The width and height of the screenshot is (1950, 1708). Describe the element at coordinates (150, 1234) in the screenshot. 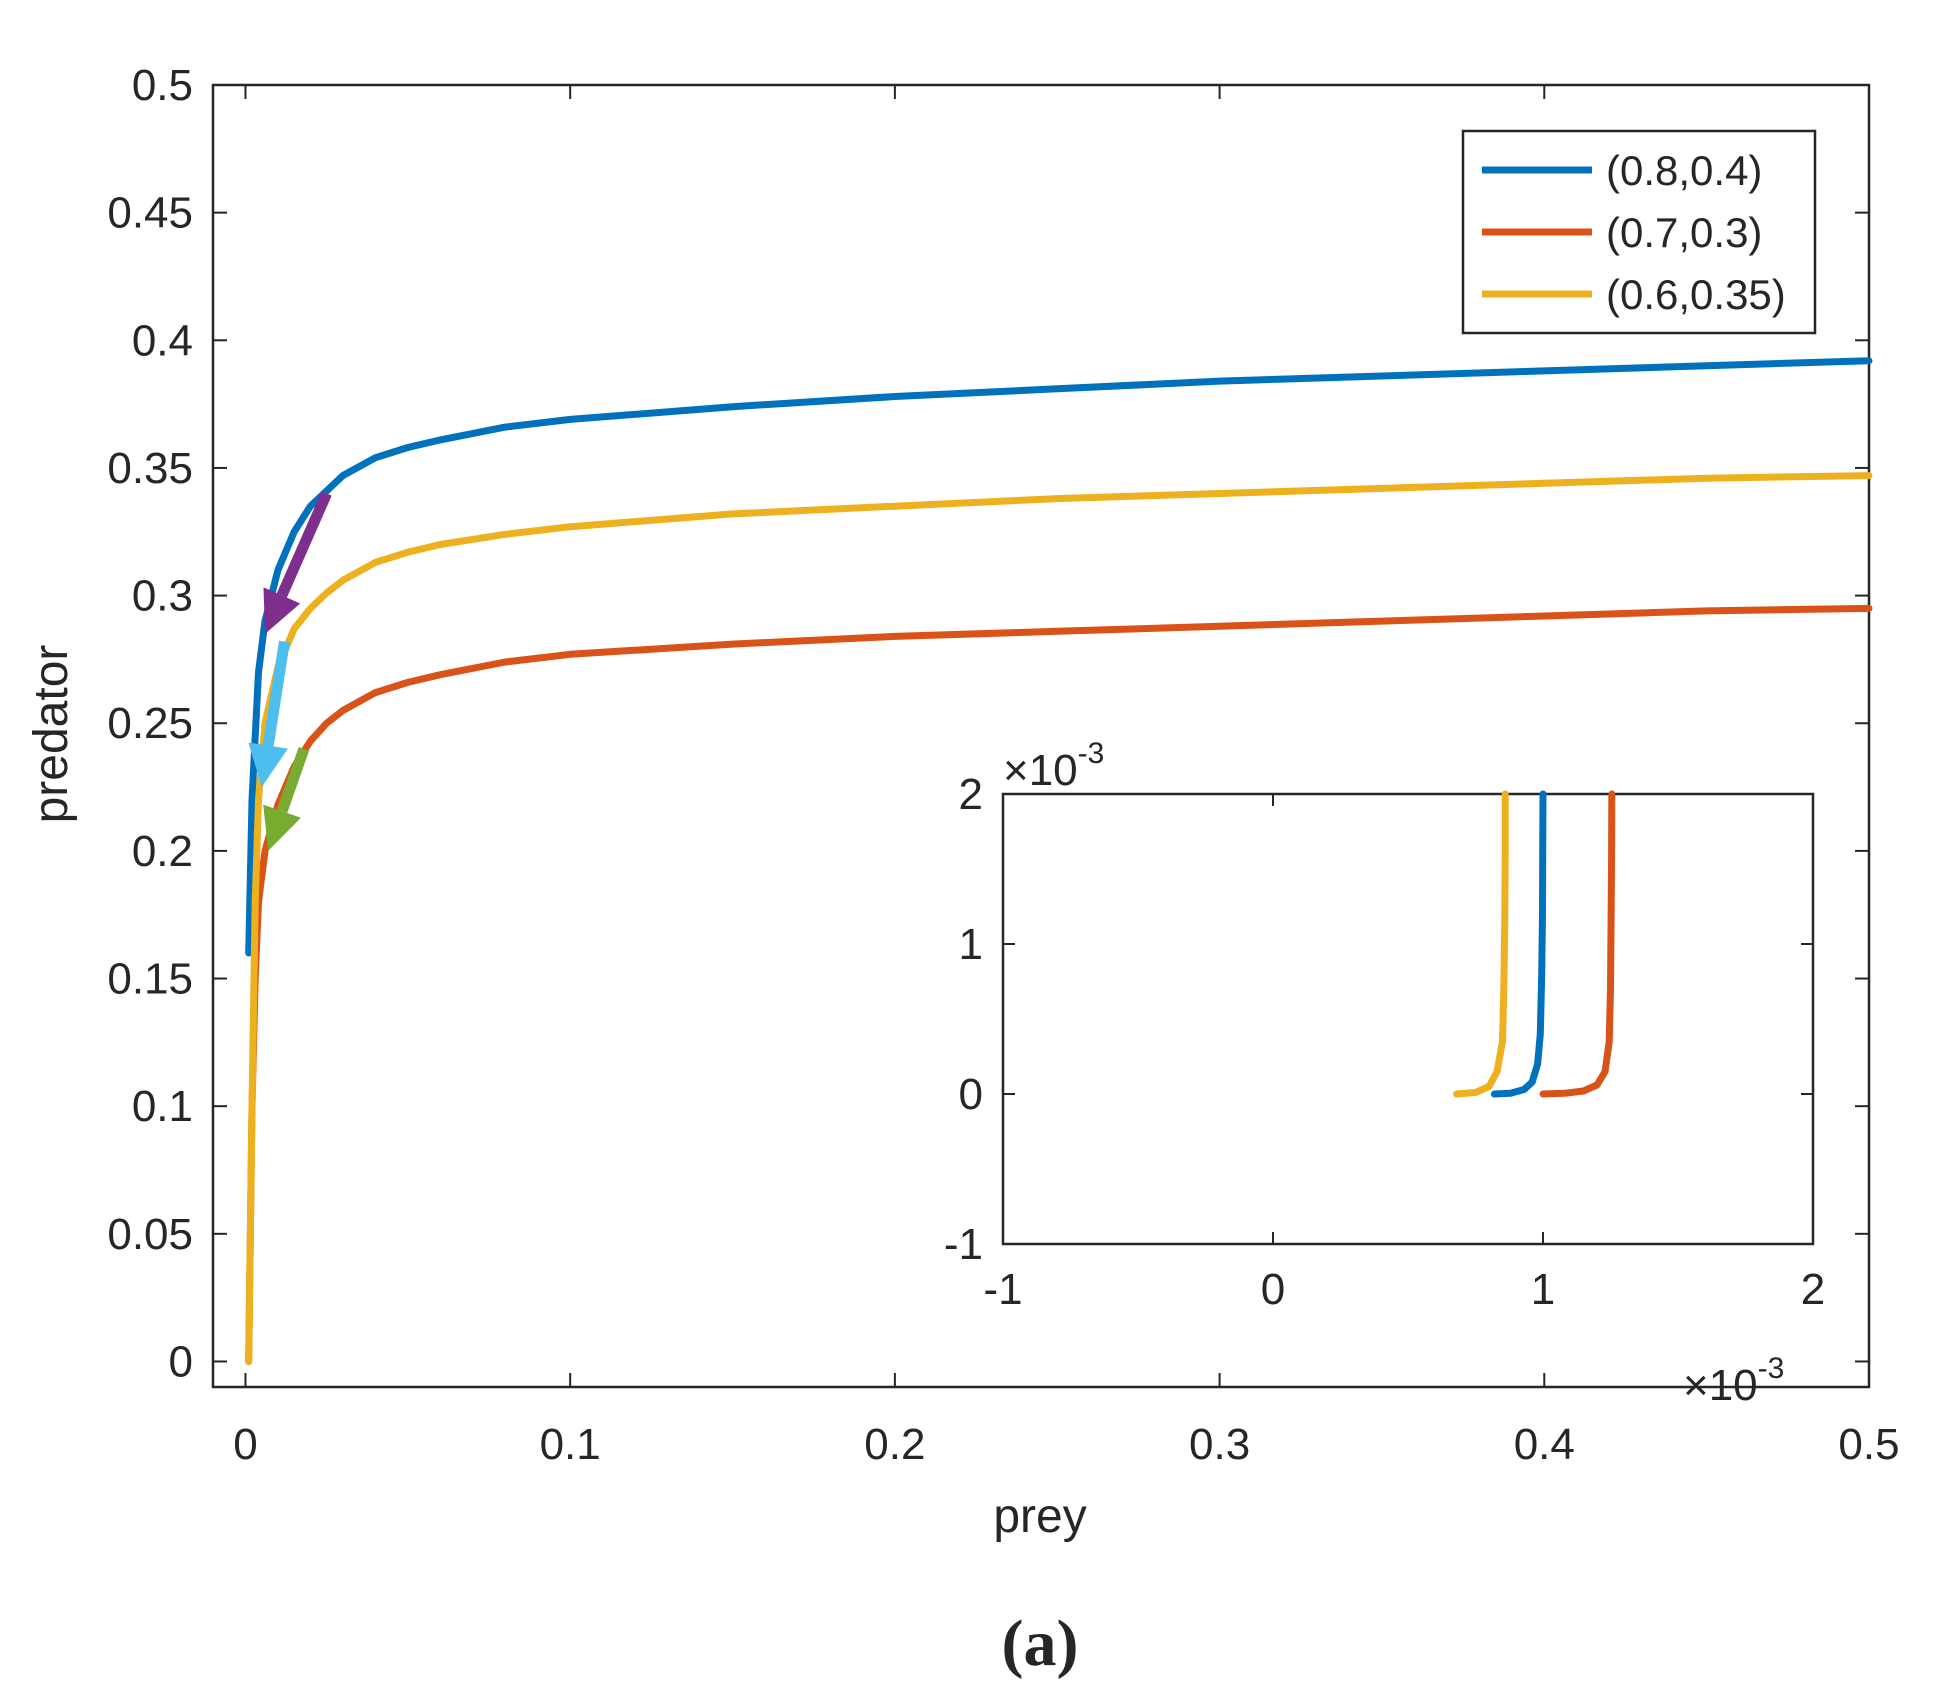

I see `y-tick-label: 0.05` at that location.